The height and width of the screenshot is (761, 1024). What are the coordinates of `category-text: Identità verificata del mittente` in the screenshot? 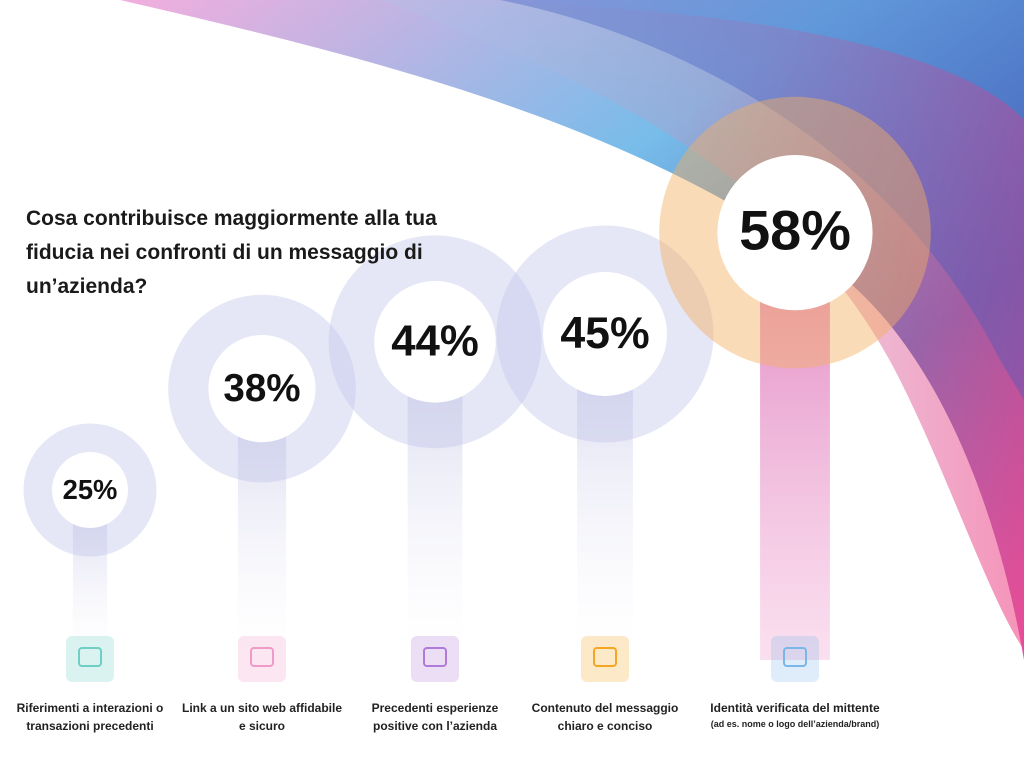 It's located at (795, 708).